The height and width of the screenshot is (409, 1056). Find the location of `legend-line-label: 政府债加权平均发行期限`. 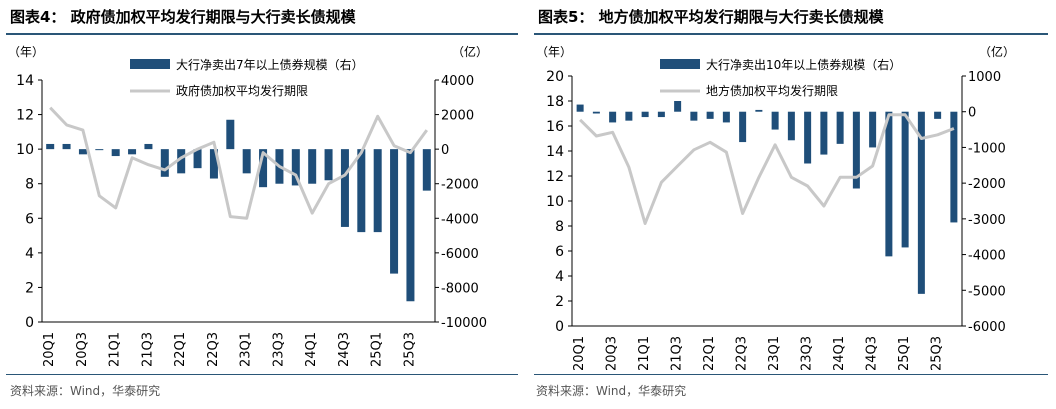

legend-line-label: 政府债加权平均发行期限 is located at coordinates (242, 90).